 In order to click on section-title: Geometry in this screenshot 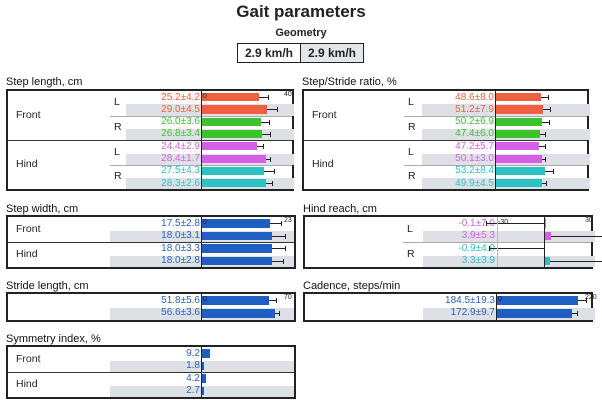, I will do `click(301, 33)`.